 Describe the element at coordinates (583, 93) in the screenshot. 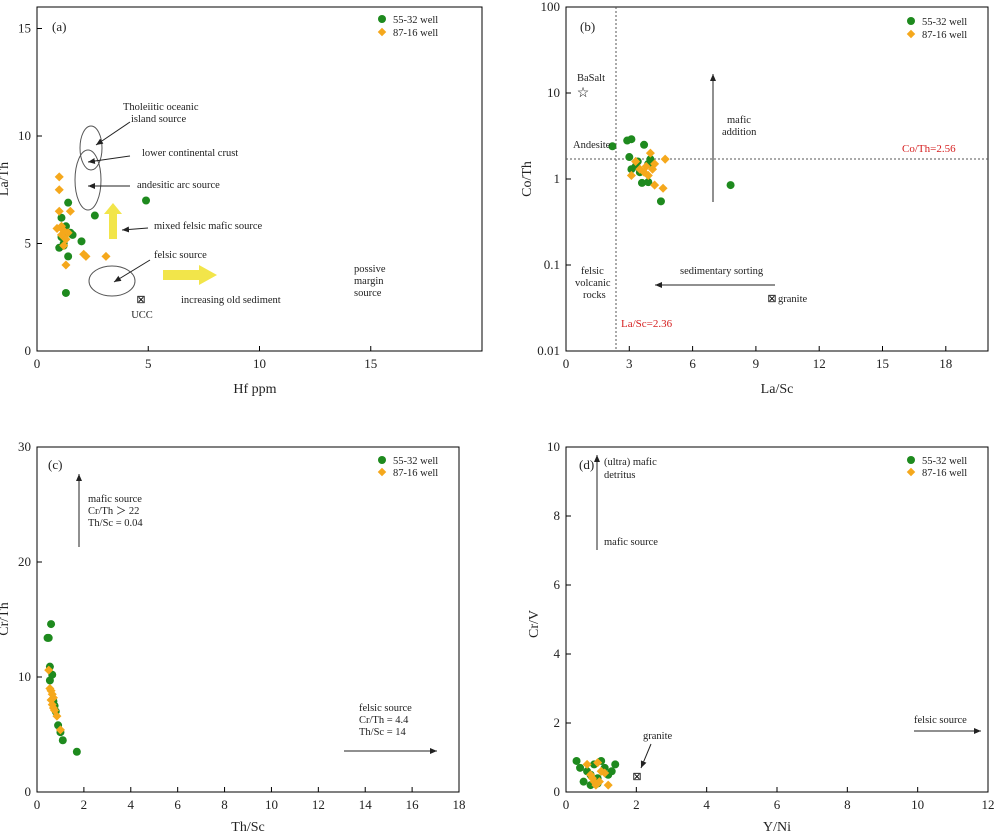

I see `basalt-star-icon: ☆` at that location.